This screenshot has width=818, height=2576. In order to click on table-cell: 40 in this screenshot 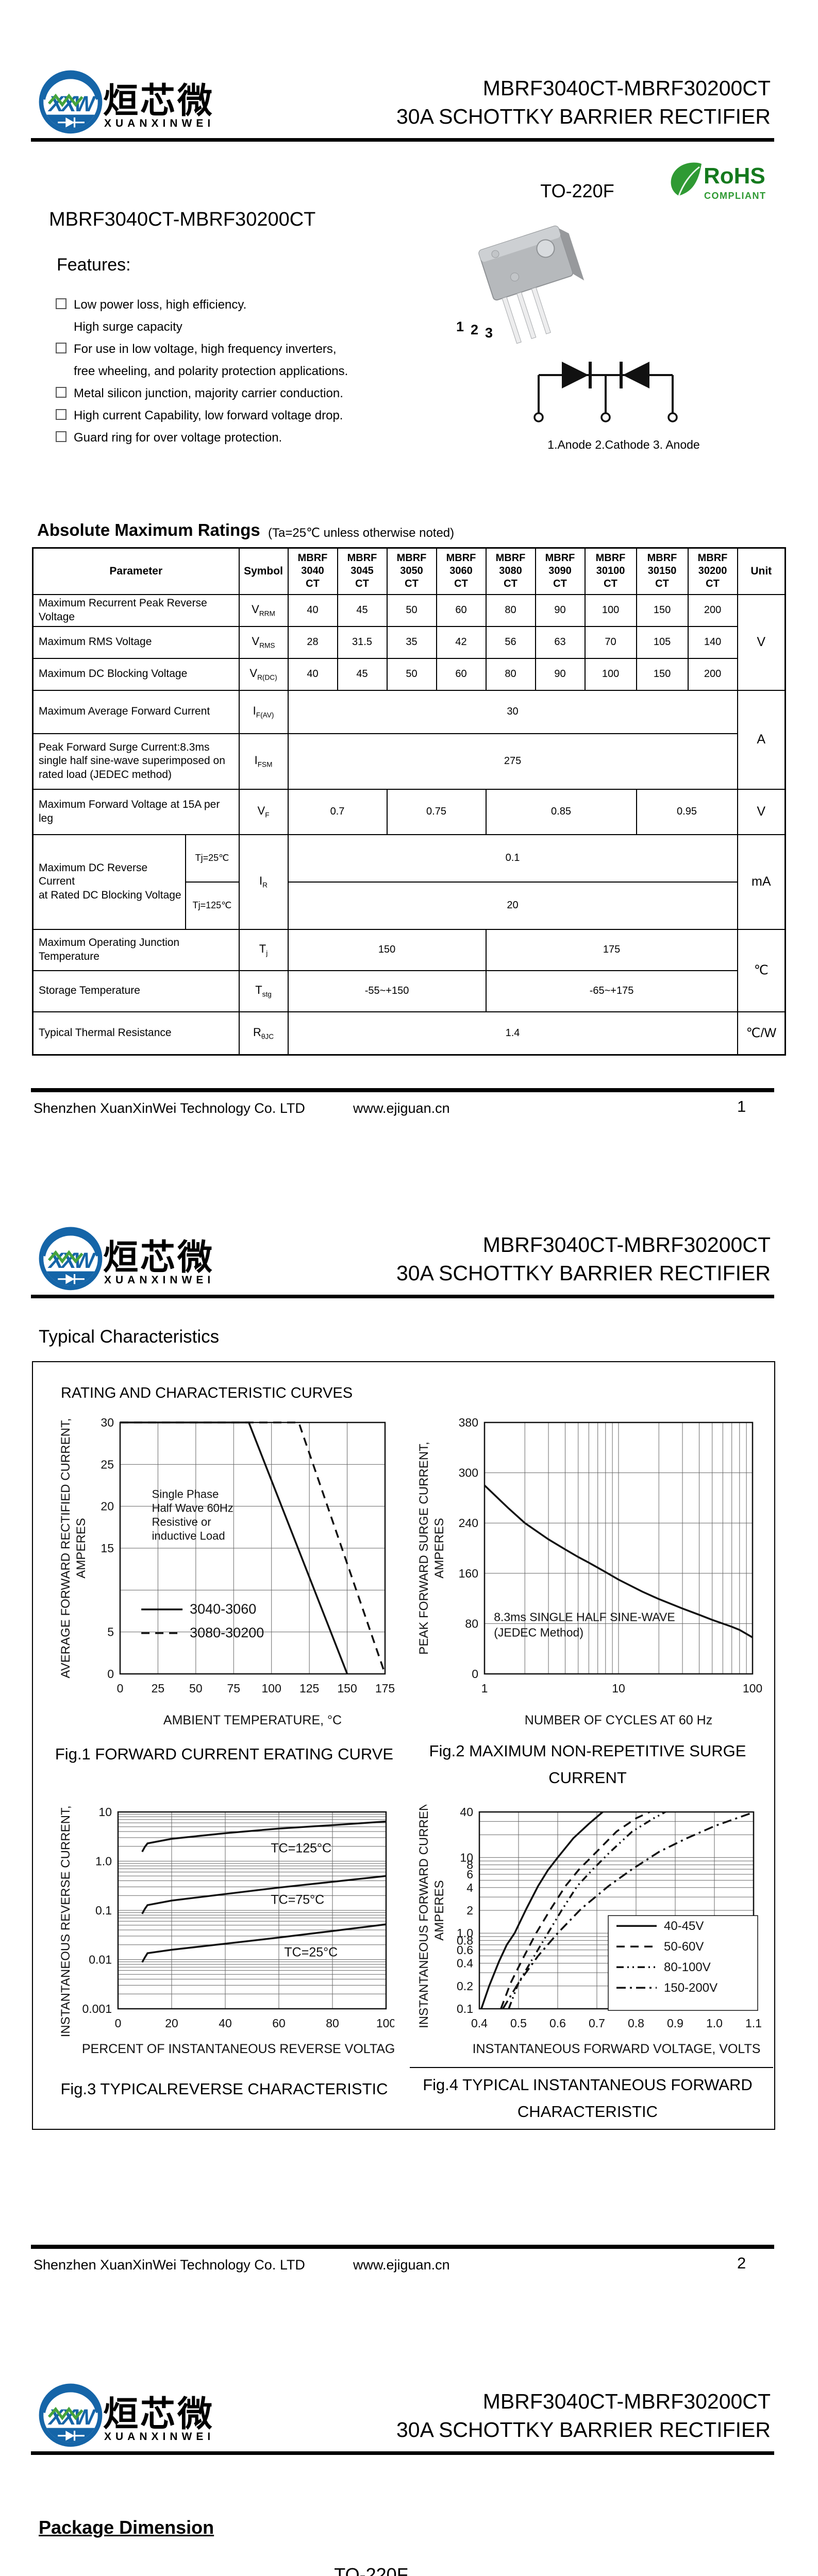, I will do `click(312, 610)`.